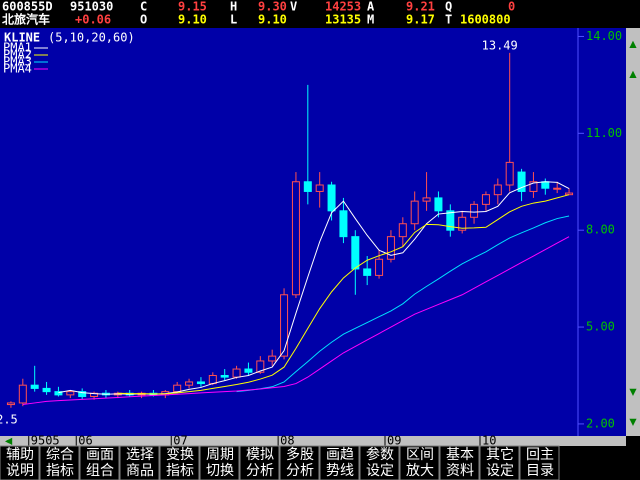 This screenshot has height=480, width=640. What do you see at coordinates (192, 7) in the screenshot?
I see `header-field: 9.15` at bounding box center [192, 7].